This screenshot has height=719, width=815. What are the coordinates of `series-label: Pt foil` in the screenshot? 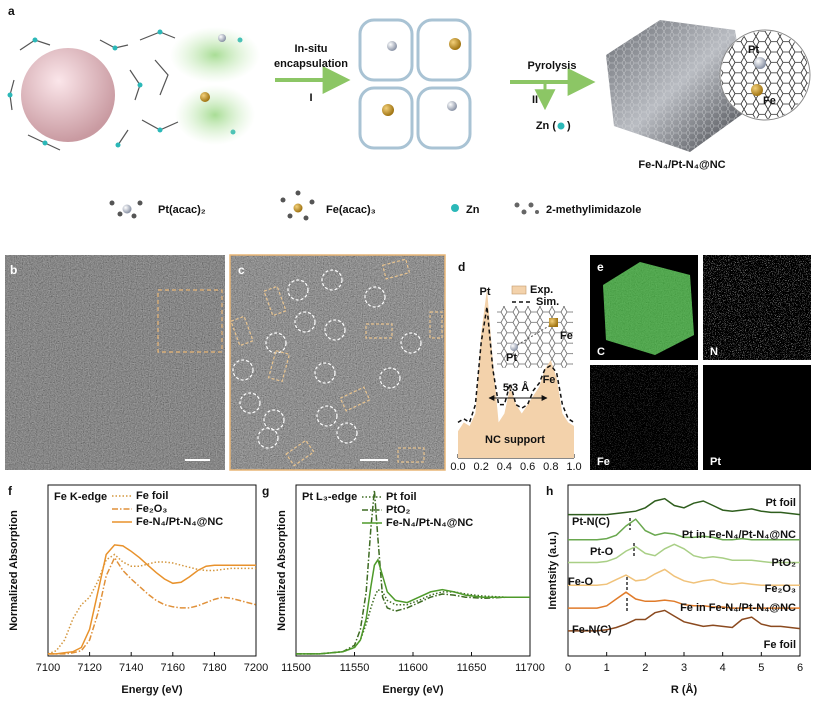 It's located at (780, 503).